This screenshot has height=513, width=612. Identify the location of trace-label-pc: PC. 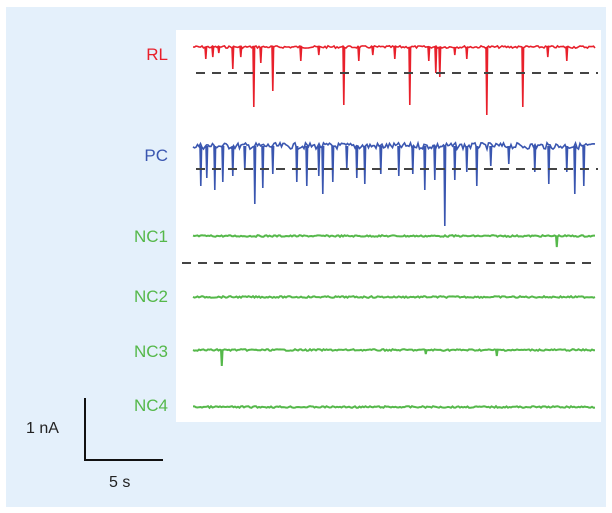
(156, 155).